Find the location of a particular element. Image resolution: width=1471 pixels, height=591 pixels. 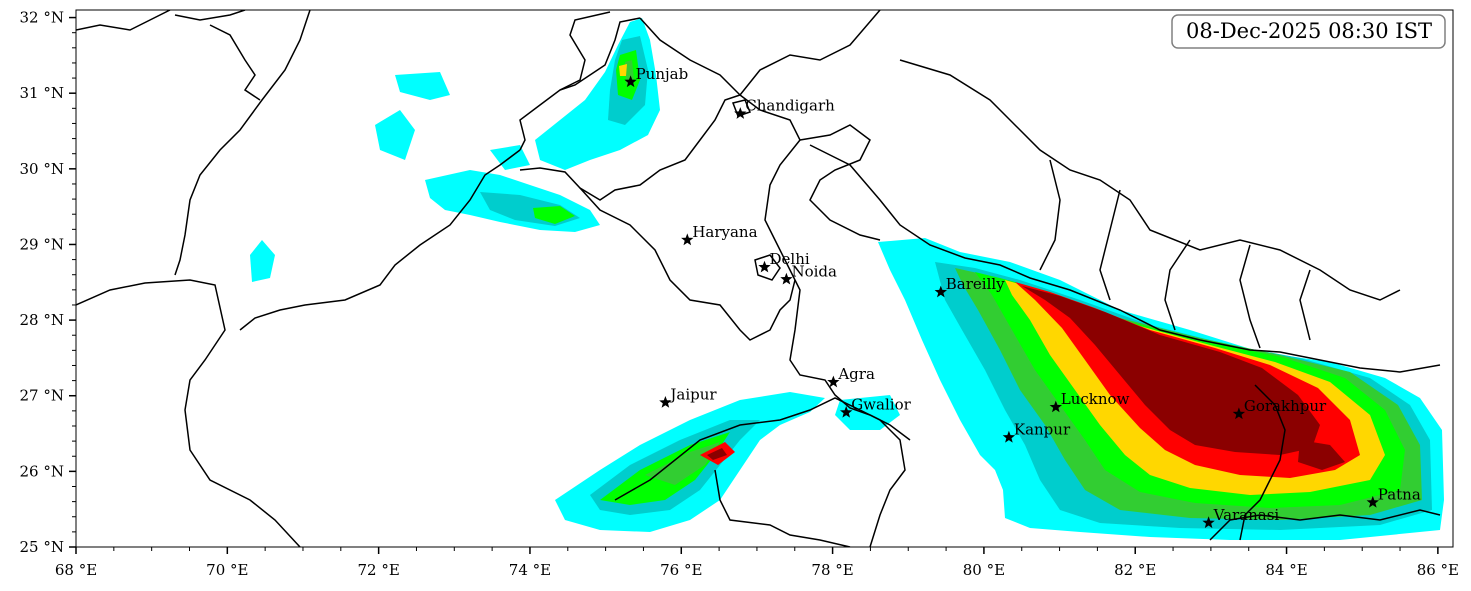

x-tick-label: 76 °E is located at coordinates (681, 570).